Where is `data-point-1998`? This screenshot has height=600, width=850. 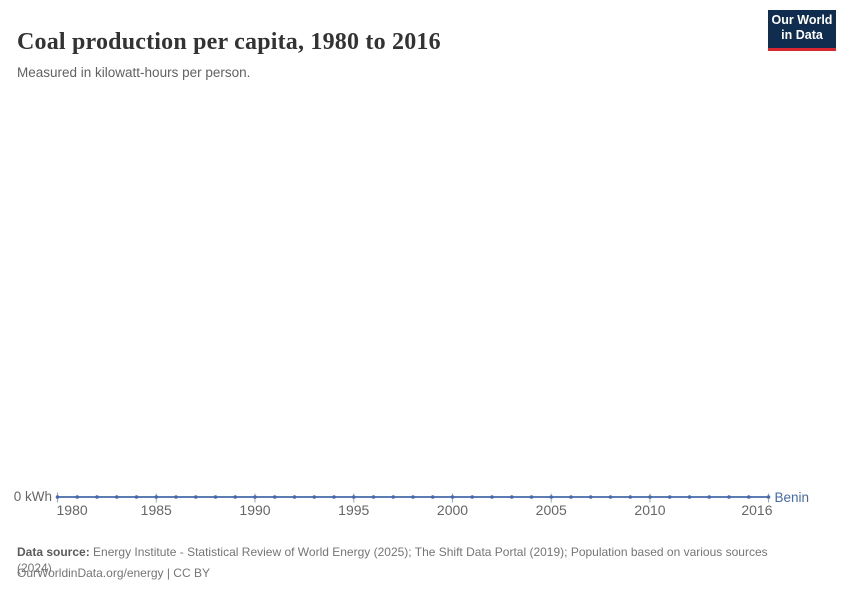
data-point-1998 is located at coordinates (413, 497).